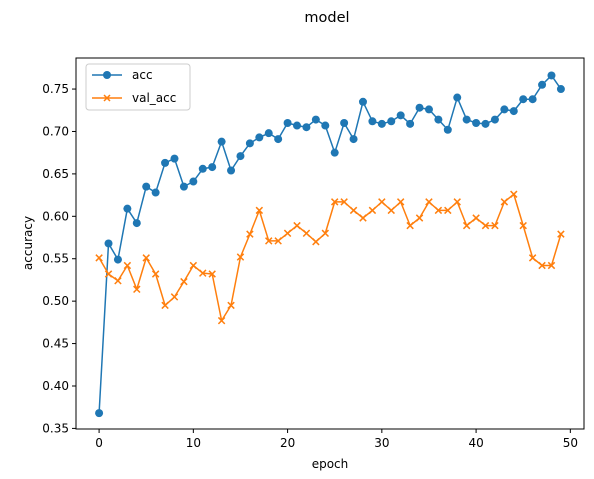  What do you see at coordinates (55, 131) in the screenshot?
I see `y-tick-label: 0.70` at bounding box center [55, 131].